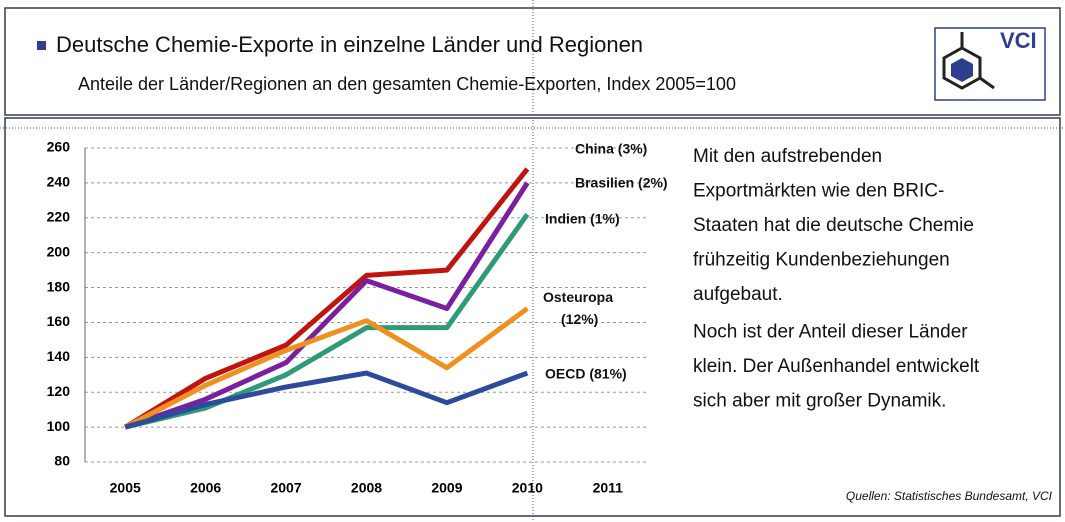 Image resolution: width=1065 pixels, height=522 pixels. What do you see at coordinates (285, 488) in the screenshot?
I see `x-tick-label: 2007` at bounding box center [285, 488].